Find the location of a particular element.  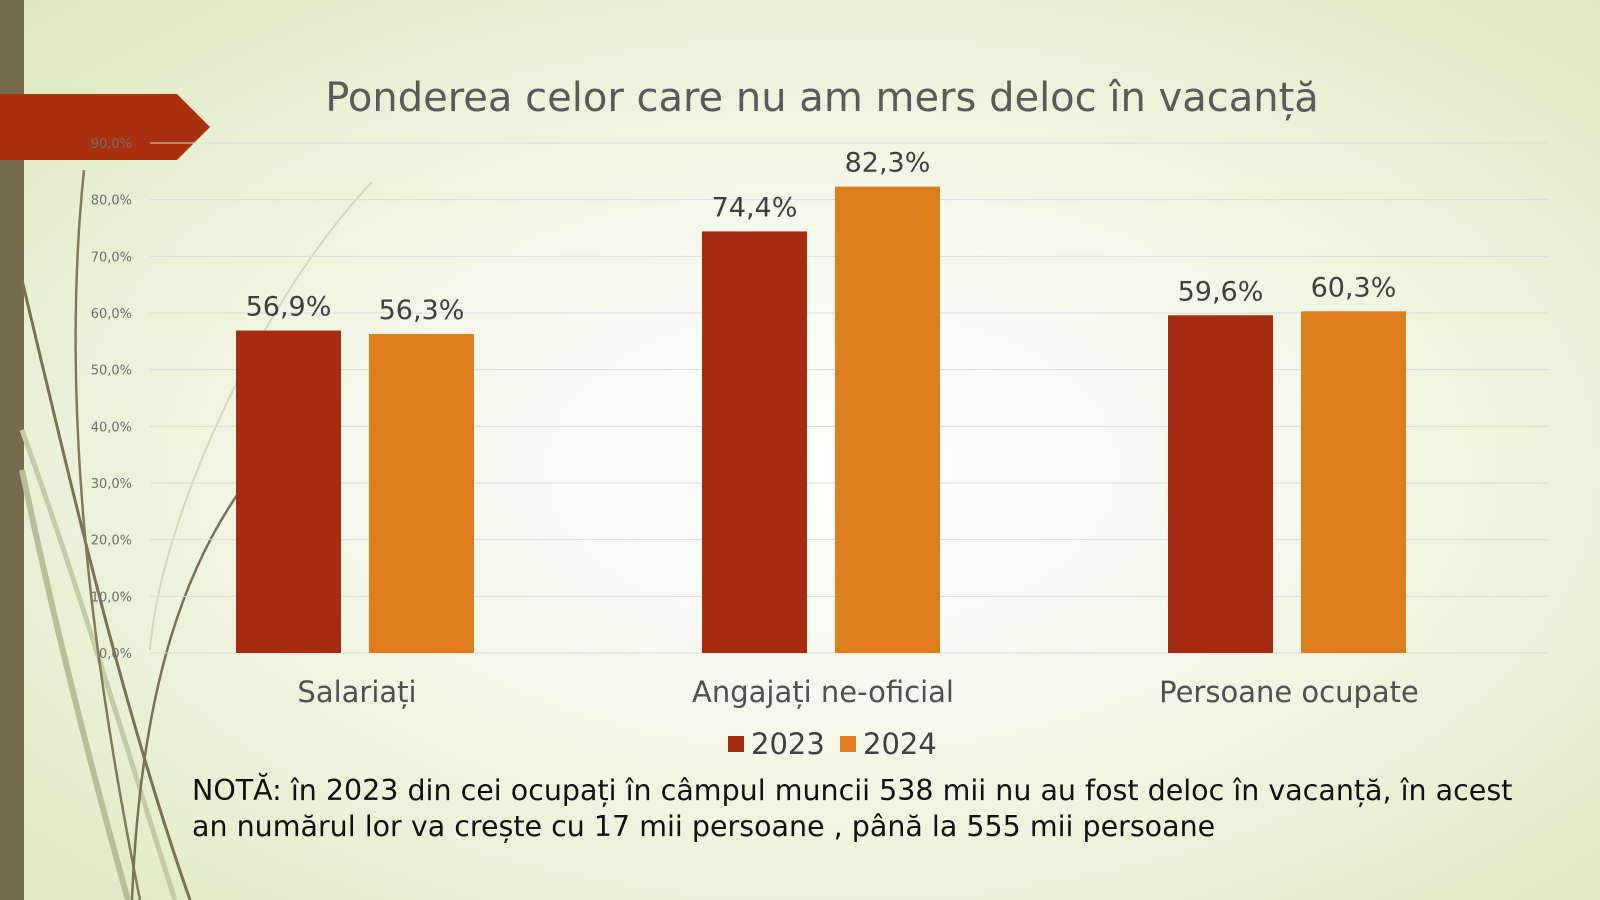

category-label: Salariați is located at coordinates (356, 692).